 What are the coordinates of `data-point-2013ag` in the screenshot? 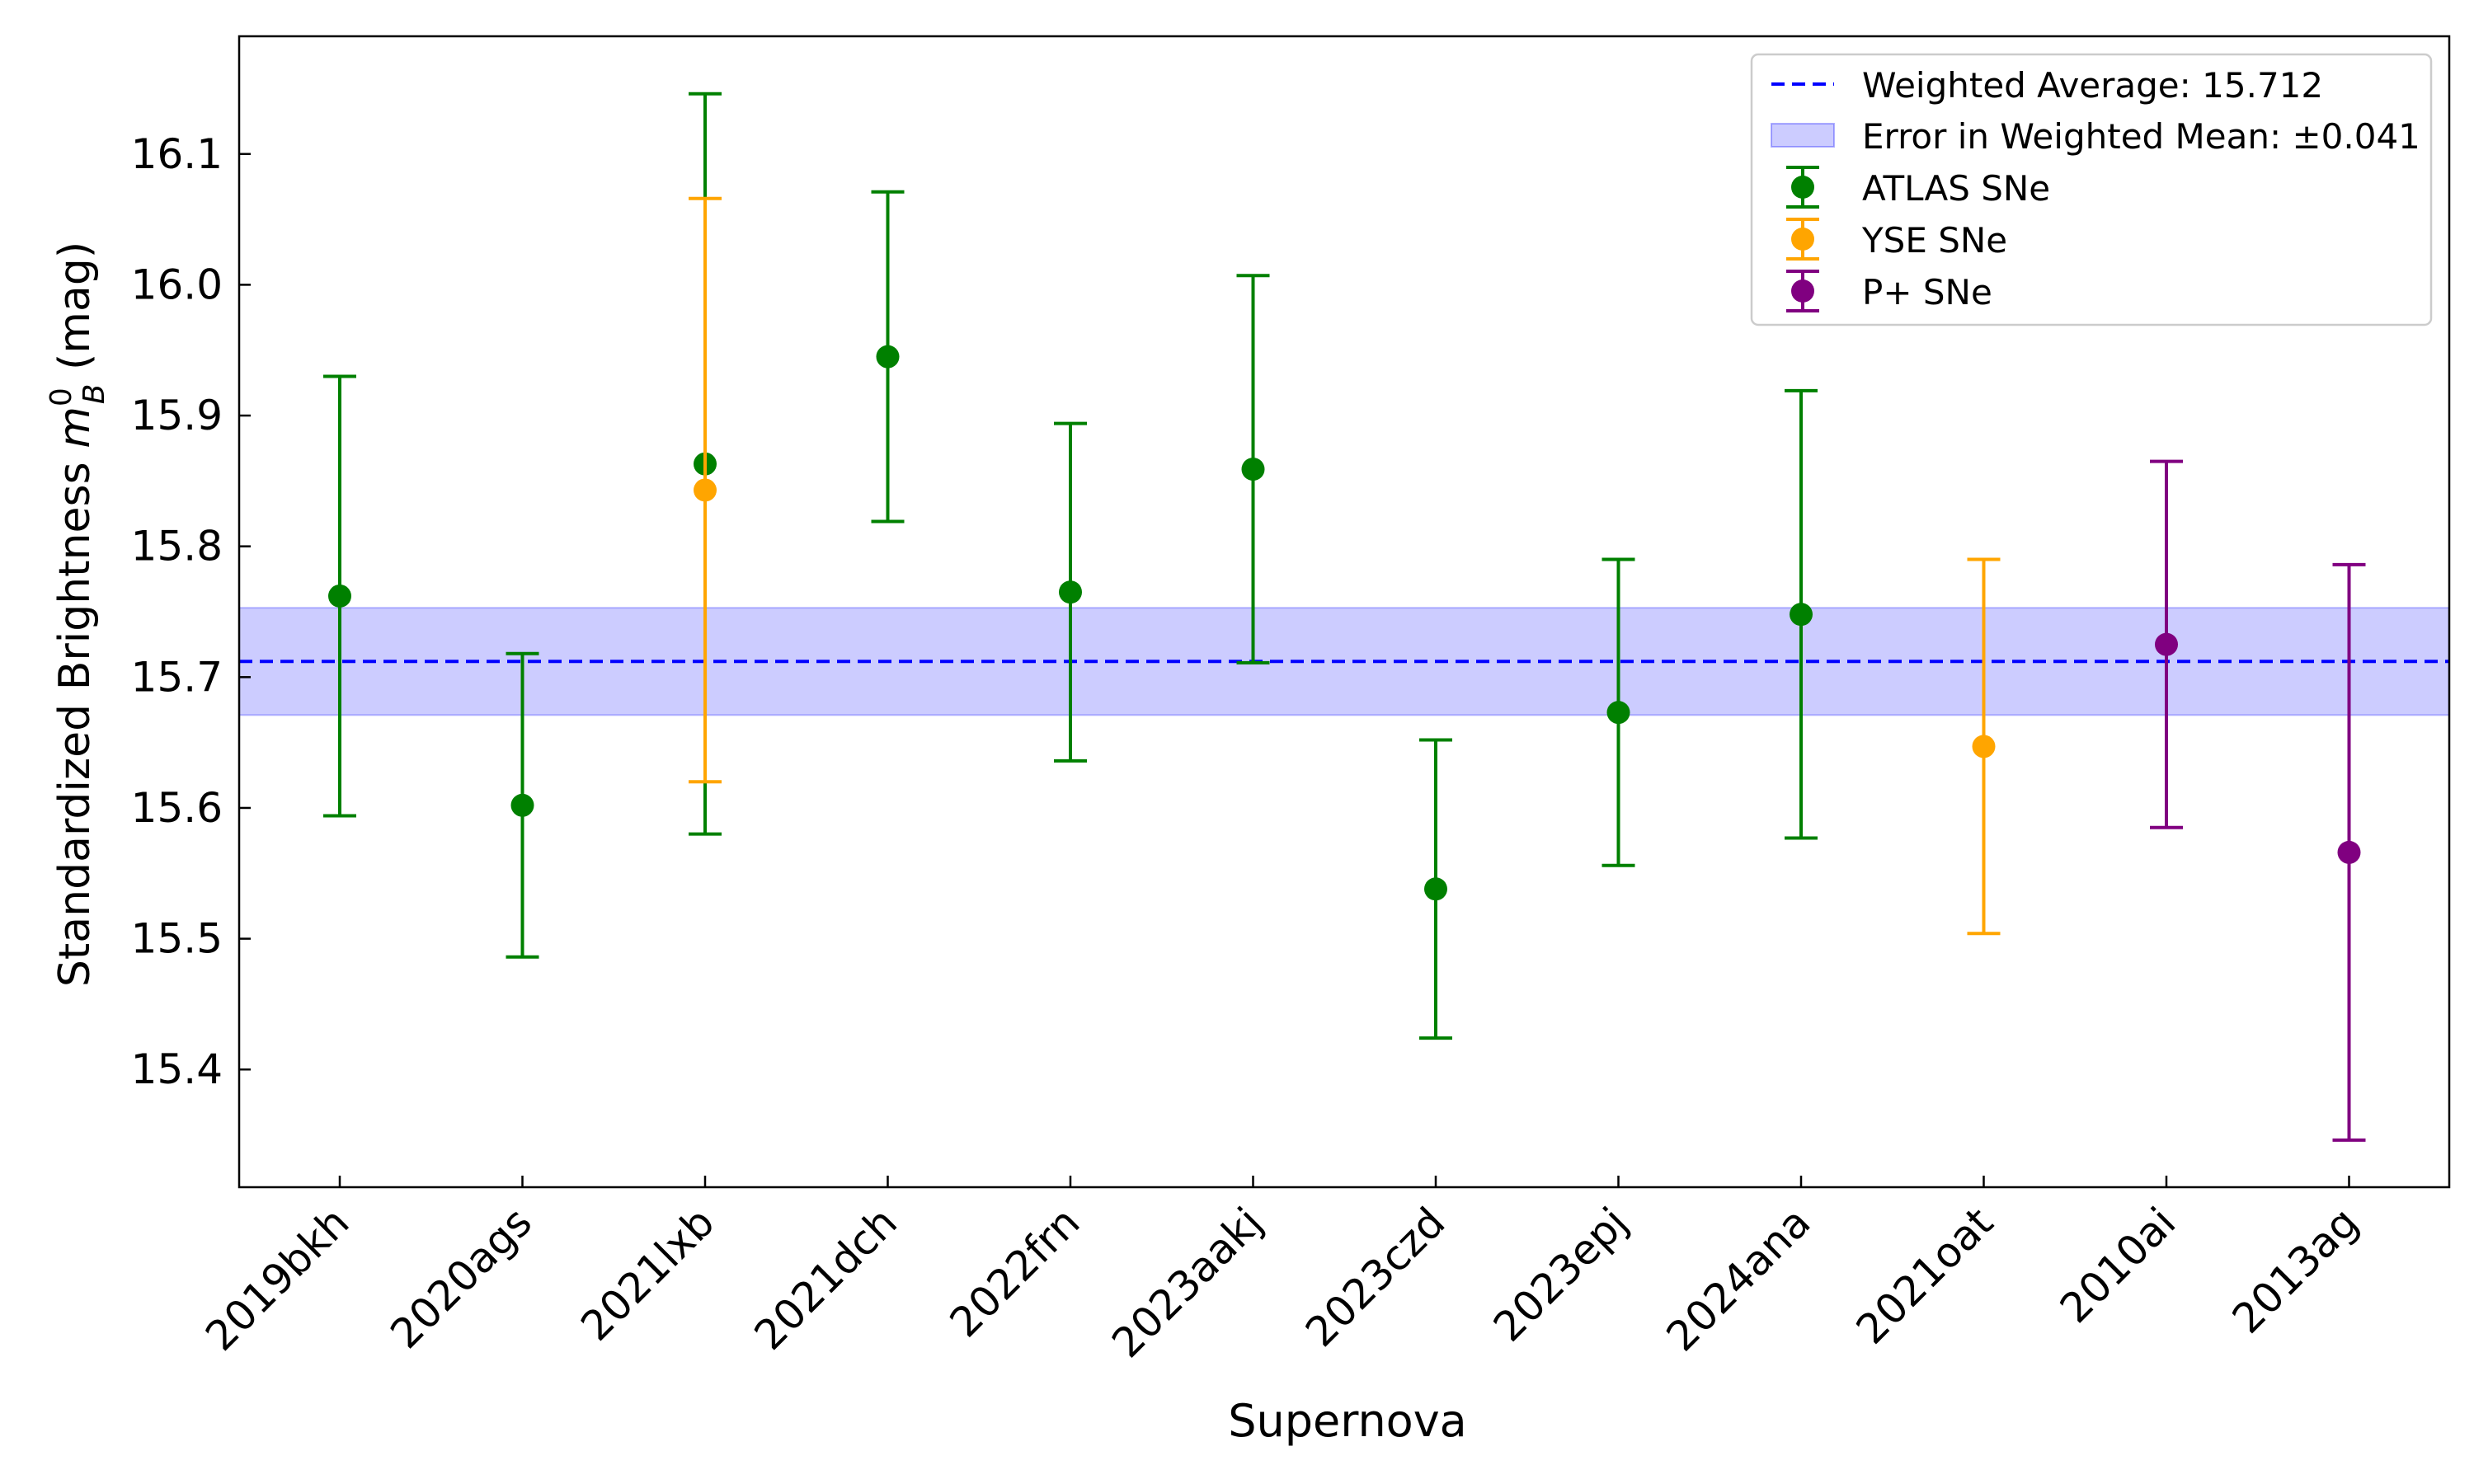 It's located at (2349, 852).